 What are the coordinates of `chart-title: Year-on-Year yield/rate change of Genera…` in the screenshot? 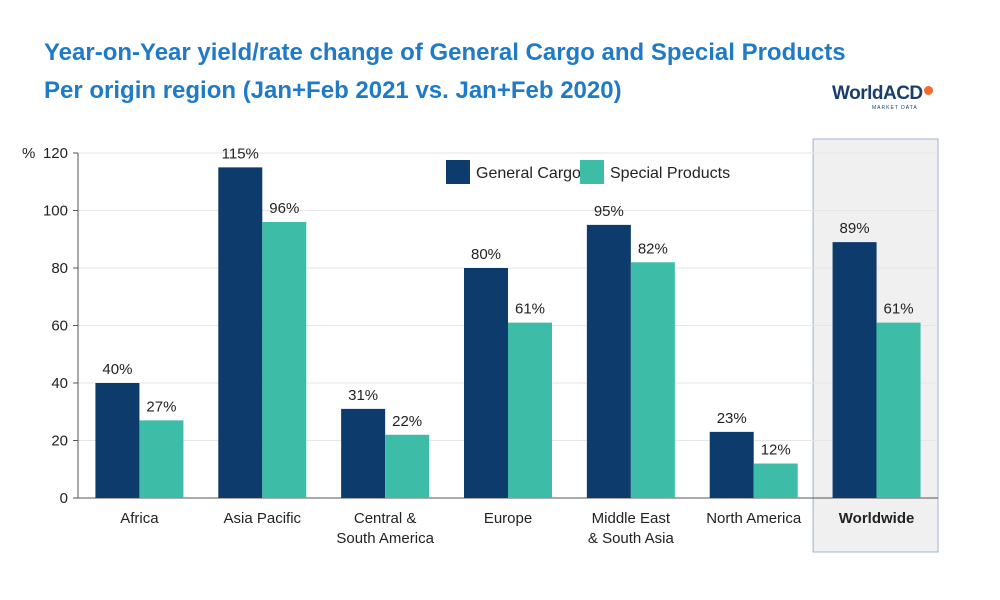 It's located at (445, 72).